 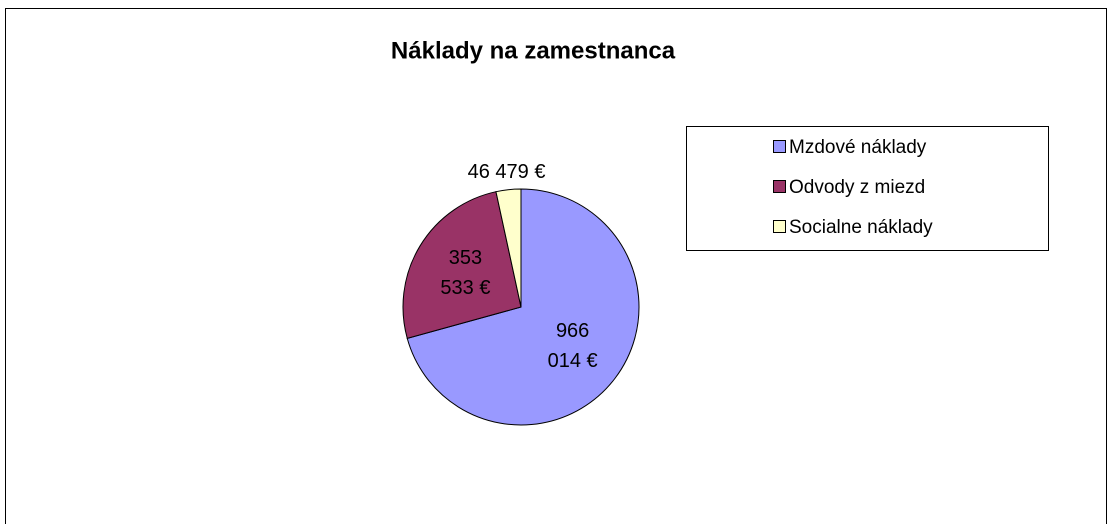 What do you see at coordinates (858, 147) in the screenshot?
I see `legend-label: Mzdové náklady` at bounding box center [858, 147].